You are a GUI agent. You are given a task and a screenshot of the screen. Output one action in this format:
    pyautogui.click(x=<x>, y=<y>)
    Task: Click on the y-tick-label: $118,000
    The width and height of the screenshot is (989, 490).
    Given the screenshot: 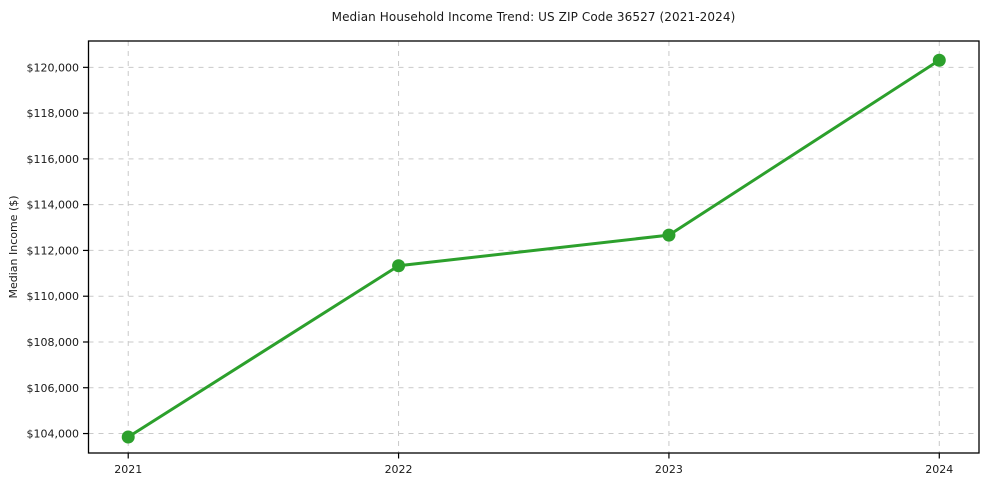 What is the action you would take?
    pyautogui.click(x=53, y=113)
    